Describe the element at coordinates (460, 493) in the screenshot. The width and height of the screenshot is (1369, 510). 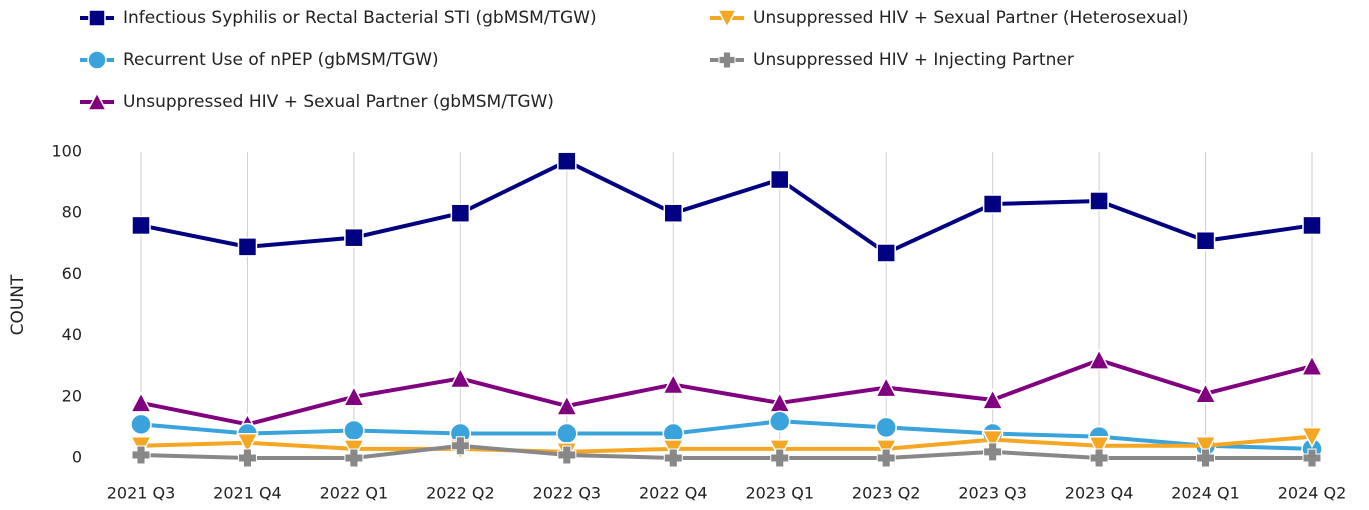
I see `x-tick-label: 2022 Q2` at that location.